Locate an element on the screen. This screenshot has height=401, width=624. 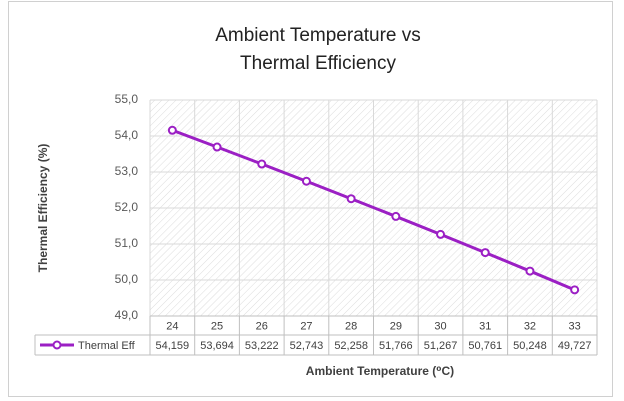
data-table-value: 53,222 is located at coordinates (262, 346).